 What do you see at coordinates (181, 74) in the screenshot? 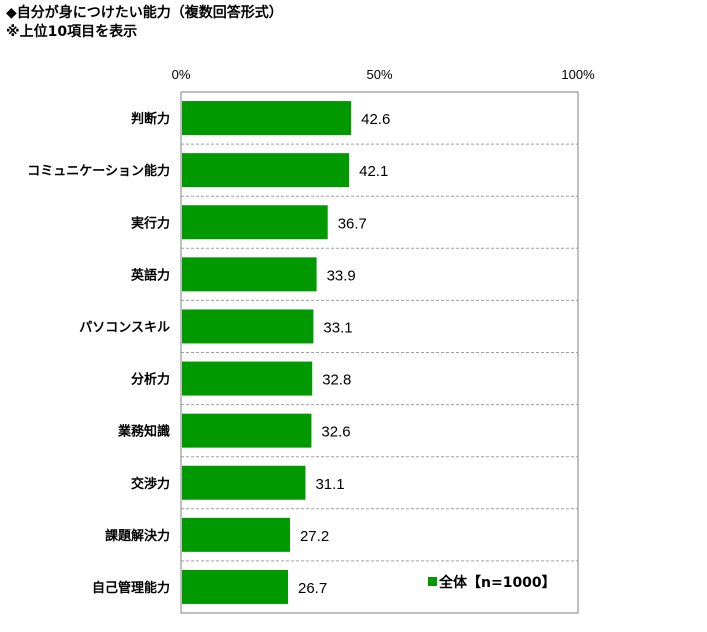
I see `x-tick-label: 0%` at bounding box center [181, 74].